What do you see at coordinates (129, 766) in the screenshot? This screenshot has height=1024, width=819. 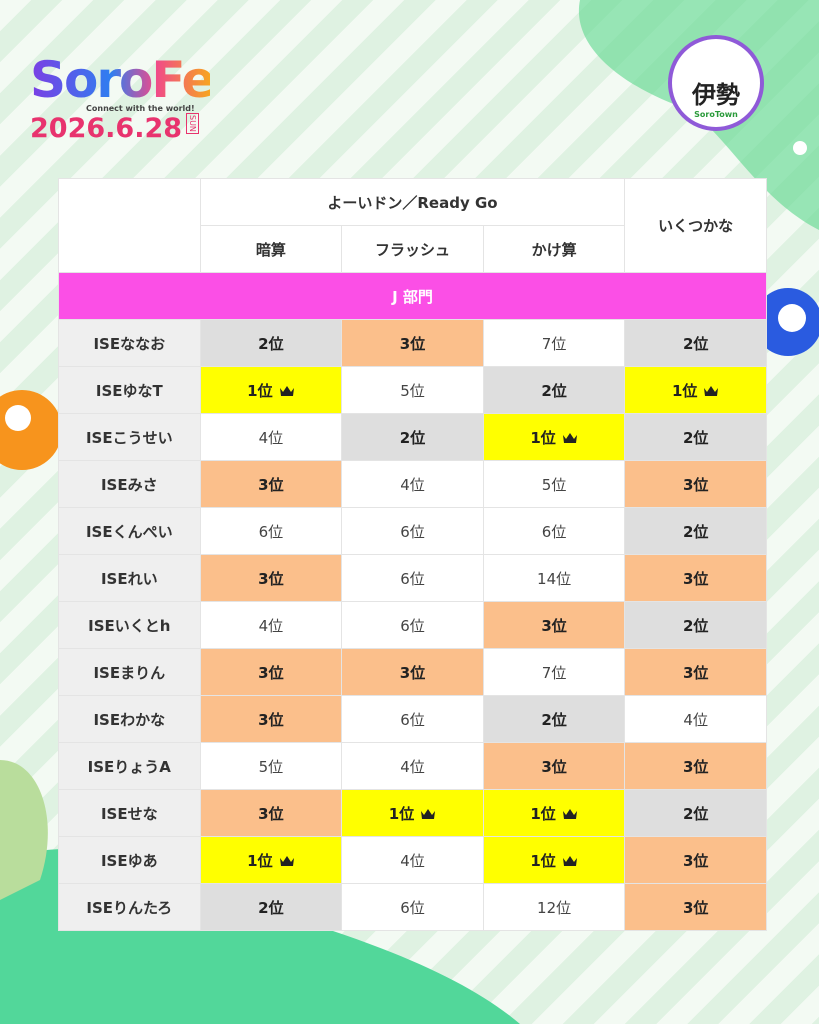 I see `participant-name: ISEりょうA` at bounding box center [129, 766].